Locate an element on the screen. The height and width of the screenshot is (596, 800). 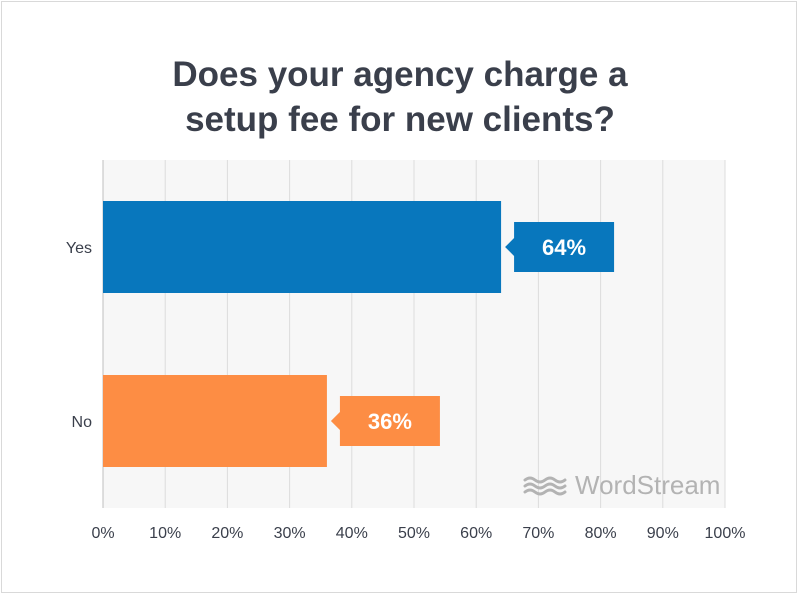
x-tick-label: 50% is located at coordinates (414, 533).